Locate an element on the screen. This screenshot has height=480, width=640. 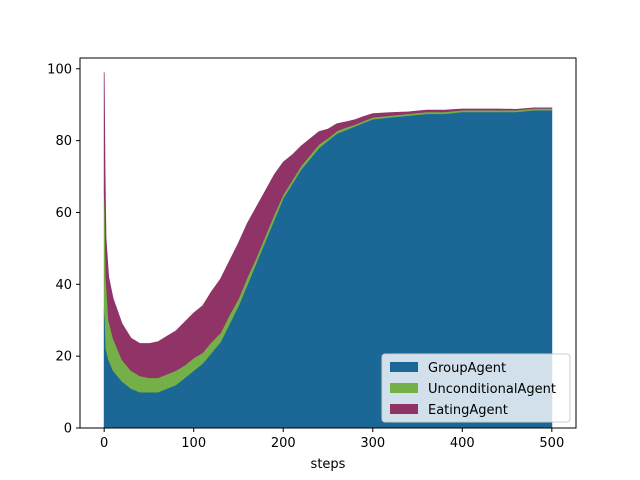
y-tick-label: 60 is located at coordinates (63, 213).